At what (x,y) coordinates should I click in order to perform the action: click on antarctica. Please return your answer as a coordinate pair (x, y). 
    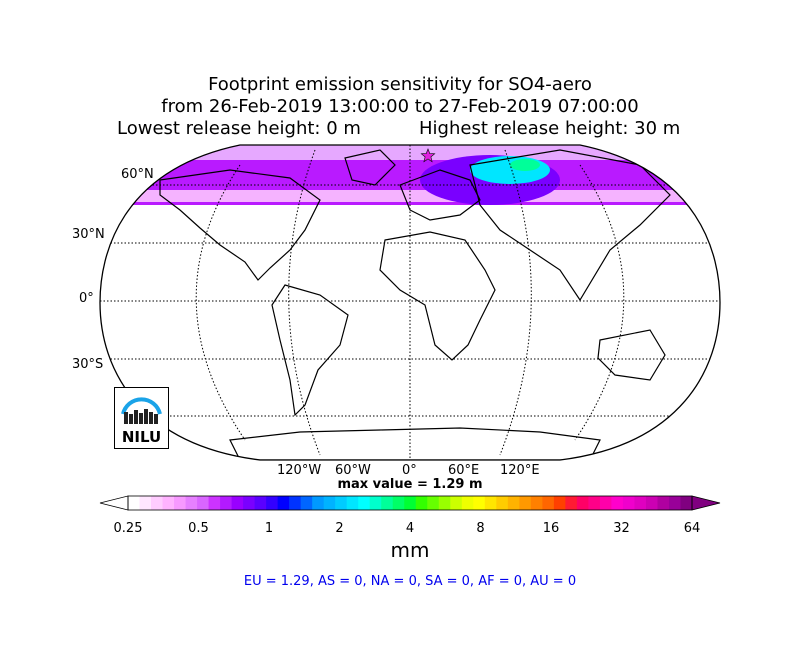
    Looking at the image, I should click on (415, 443).